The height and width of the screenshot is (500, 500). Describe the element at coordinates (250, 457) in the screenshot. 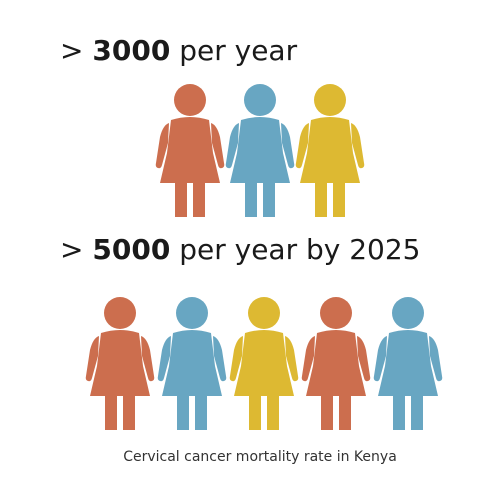

I see `caption: Cervical cancer mortality rate in Kenya` at that location.